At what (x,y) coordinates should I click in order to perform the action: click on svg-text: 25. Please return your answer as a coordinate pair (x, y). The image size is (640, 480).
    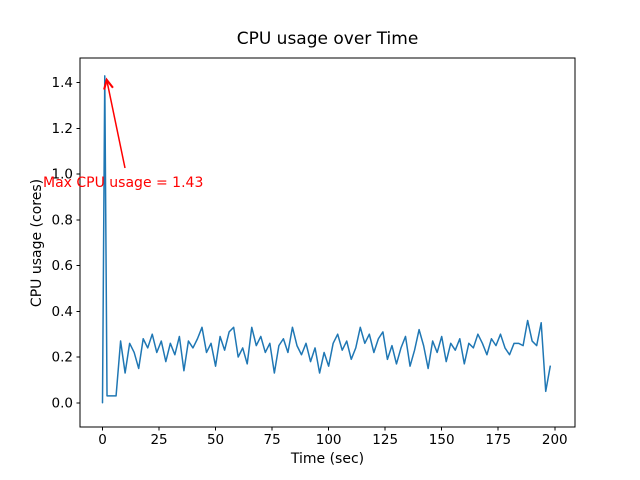
    Looking at the image, I should click on (158, 440).